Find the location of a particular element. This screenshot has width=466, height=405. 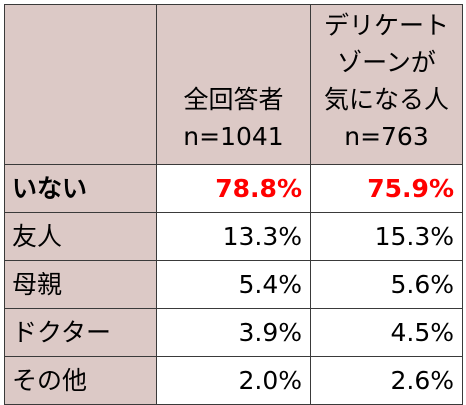

value-all-respondents: 13.3% is located at coordinates (233, 236).